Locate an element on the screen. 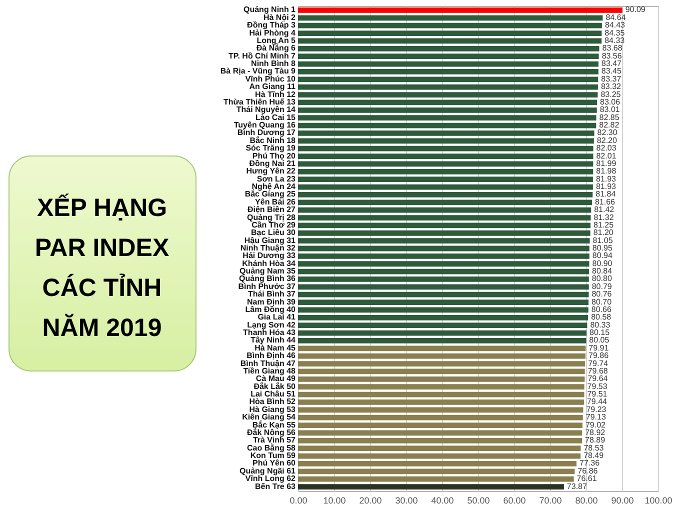 This screenshot has height=522, width=700. data-label: 83.32 is located at coordinates (611, 87).